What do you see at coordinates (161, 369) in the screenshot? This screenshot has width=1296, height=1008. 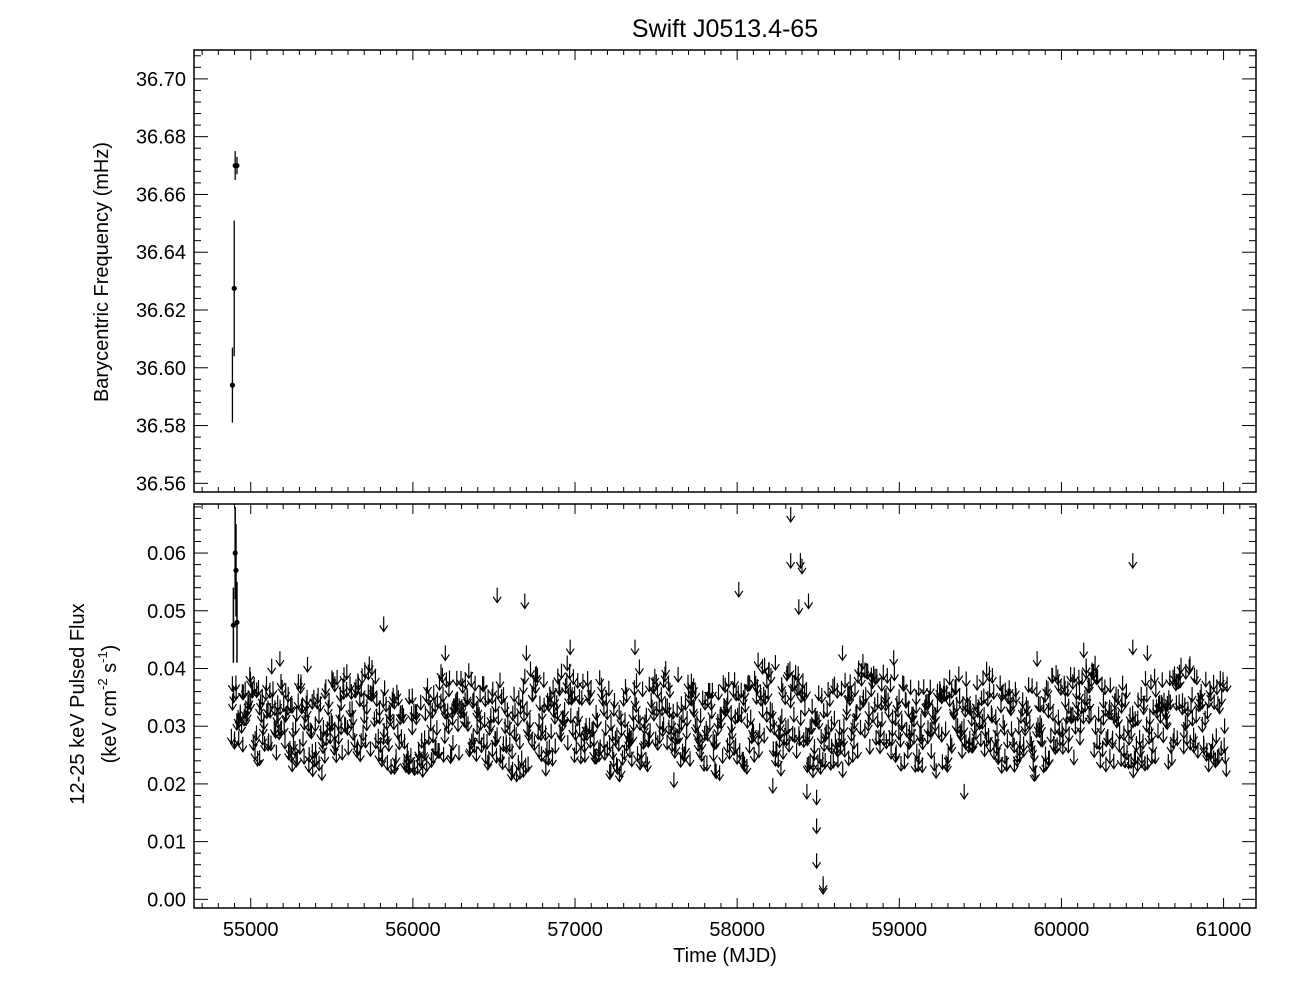 I see `top-y-tick-label: 36.60` at bounding box center [161, 369].